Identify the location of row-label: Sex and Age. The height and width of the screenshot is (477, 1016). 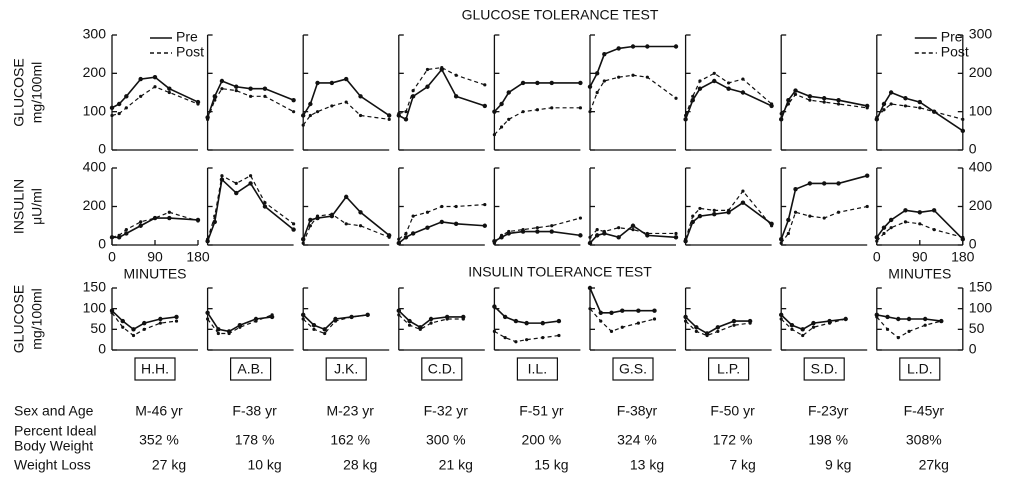
(54, 411).